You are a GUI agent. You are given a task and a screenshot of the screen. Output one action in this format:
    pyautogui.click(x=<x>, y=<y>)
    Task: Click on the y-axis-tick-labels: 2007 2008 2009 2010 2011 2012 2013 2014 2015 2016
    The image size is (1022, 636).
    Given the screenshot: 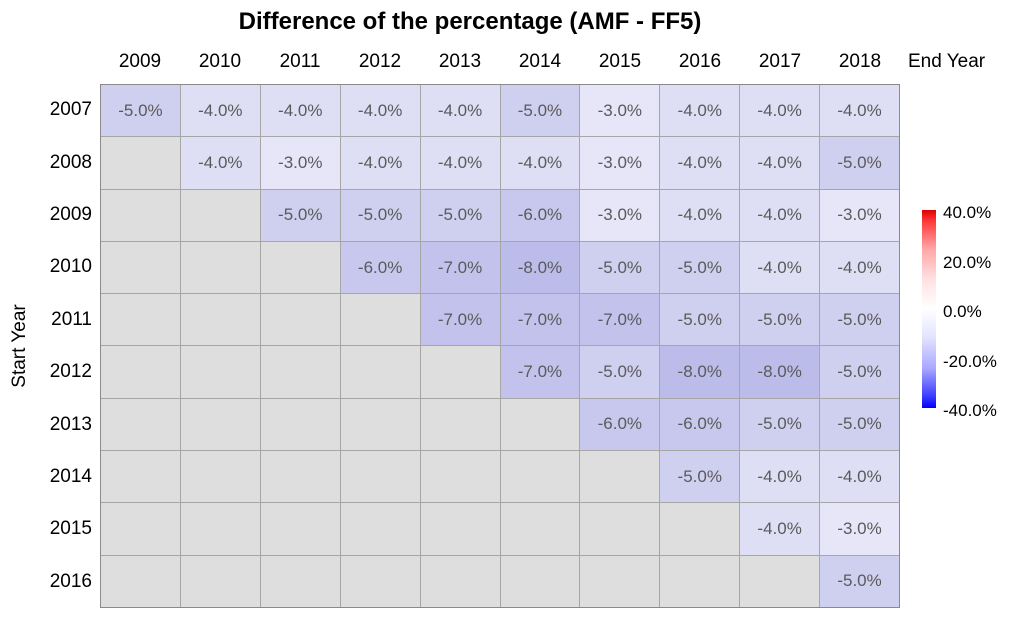 What is the action you would take?
    pyautogui.click(x=46, y=346)
    